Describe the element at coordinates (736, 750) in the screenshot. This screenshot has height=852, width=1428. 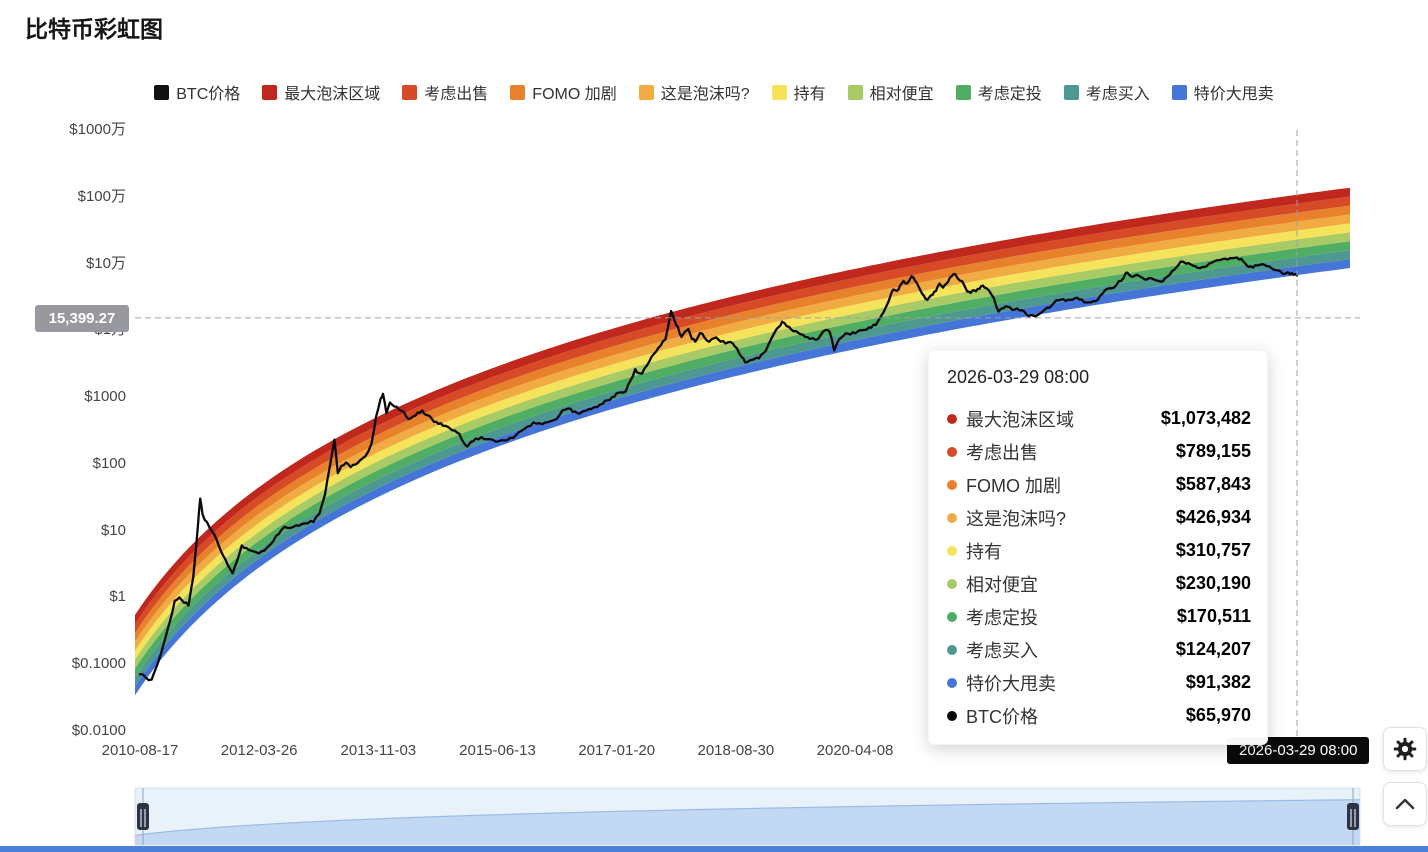
I see `x-axis-label: 2018-08-30` at that location.